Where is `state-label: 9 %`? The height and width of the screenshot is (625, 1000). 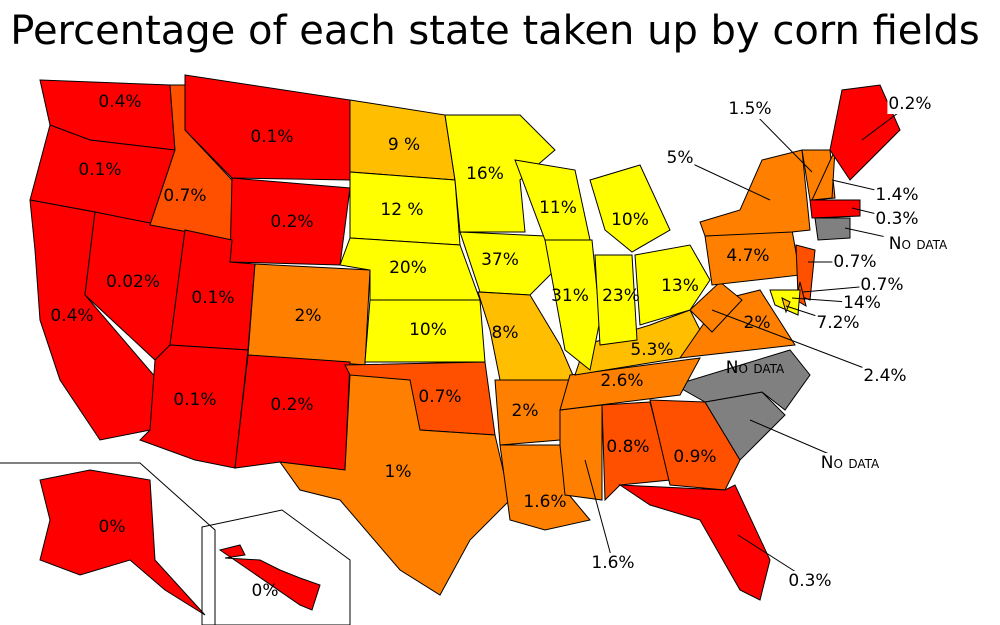
state-label: 9 % is located at coordinates (404, 145).